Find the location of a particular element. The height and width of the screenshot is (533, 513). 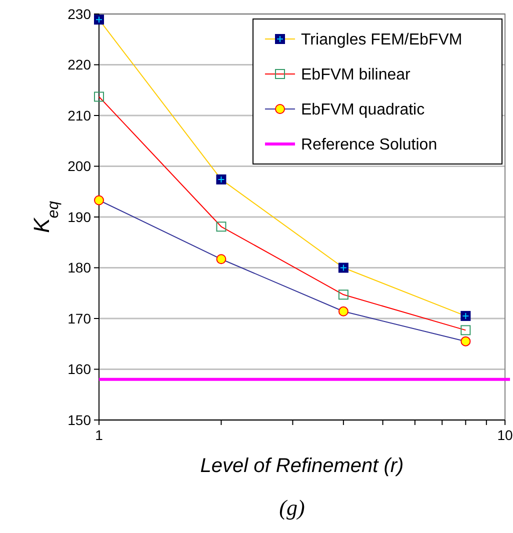

y-tick-label: 230 is located at coordinates (80, 14).